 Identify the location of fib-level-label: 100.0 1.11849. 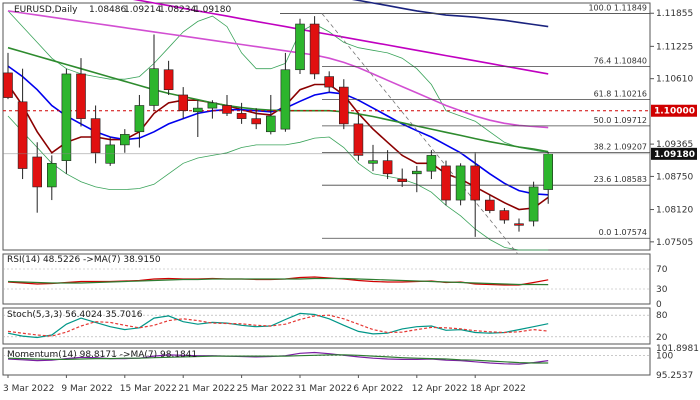
(617, 8).